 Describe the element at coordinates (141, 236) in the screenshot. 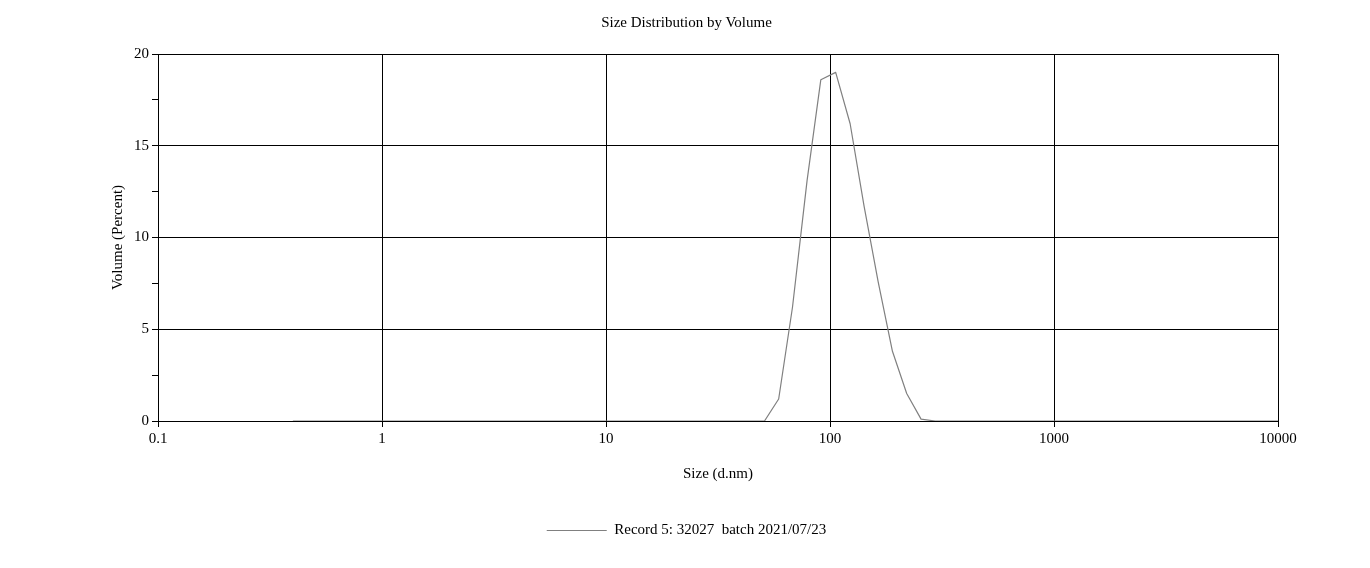

I see `y-tick-label: 10` at that location.